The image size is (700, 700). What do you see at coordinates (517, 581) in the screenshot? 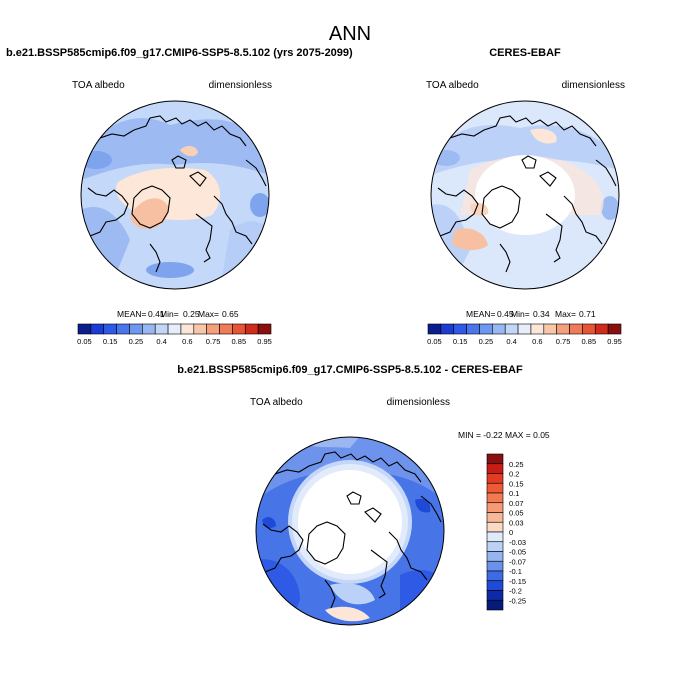
I see `colorbar-label: -0.15` at bounding box center [517, 581].